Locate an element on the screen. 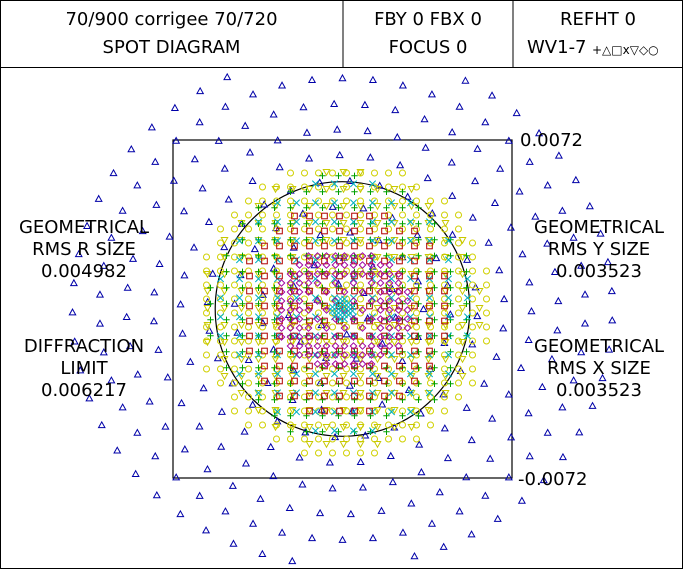 The height and width of the screenshot is (569, 683). subtitle: SPOT DIAGRAM is located at coordinates (171, 47).